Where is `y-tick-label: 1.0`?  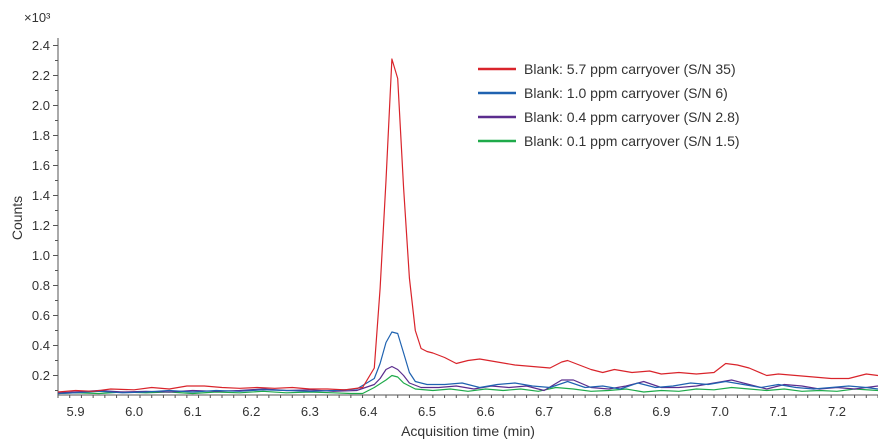 y-tick-label: 1.0 is located at coordinates (41, 255).